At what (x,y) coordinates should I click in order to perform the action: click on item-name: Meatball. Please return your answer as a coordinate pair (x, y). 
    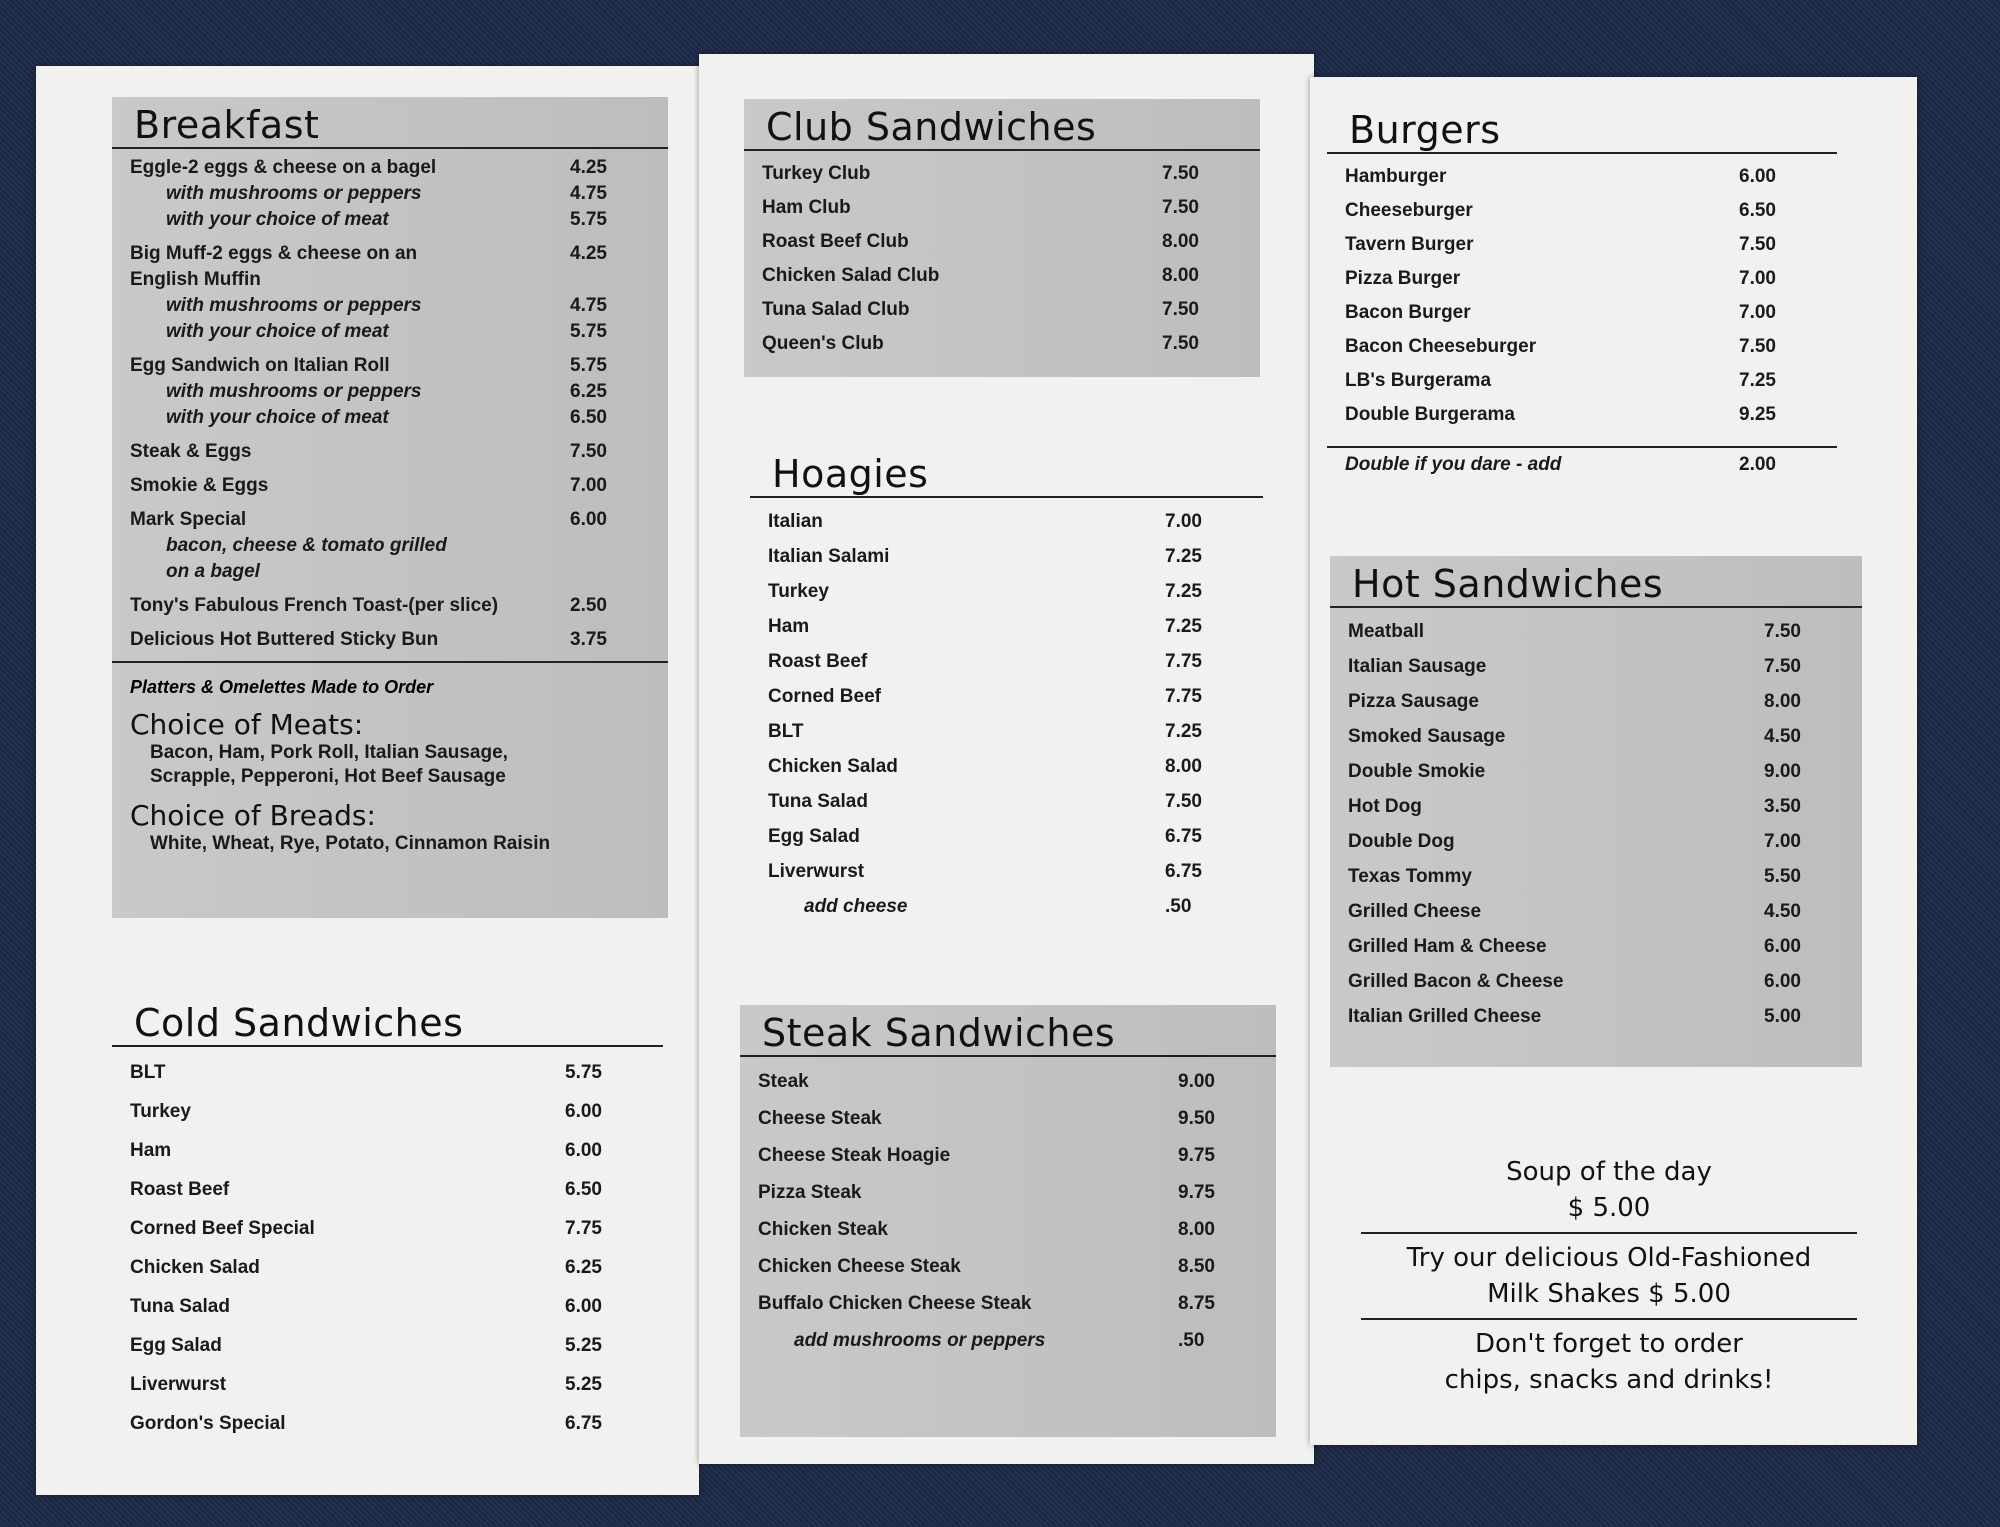
    Looking at the image, I should click on (1386, 631).